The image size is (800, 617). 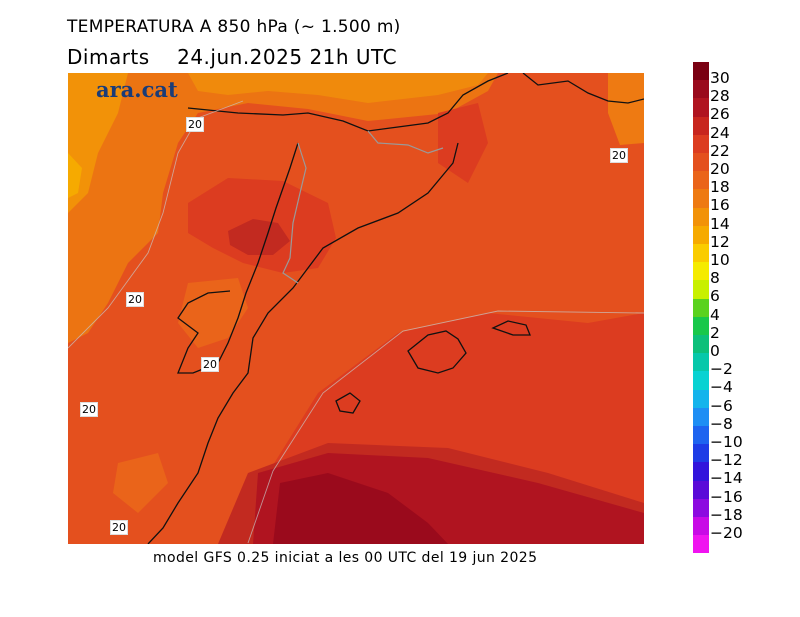 I want to click on legend-tick-label: 16, so click(x=720, y=205).